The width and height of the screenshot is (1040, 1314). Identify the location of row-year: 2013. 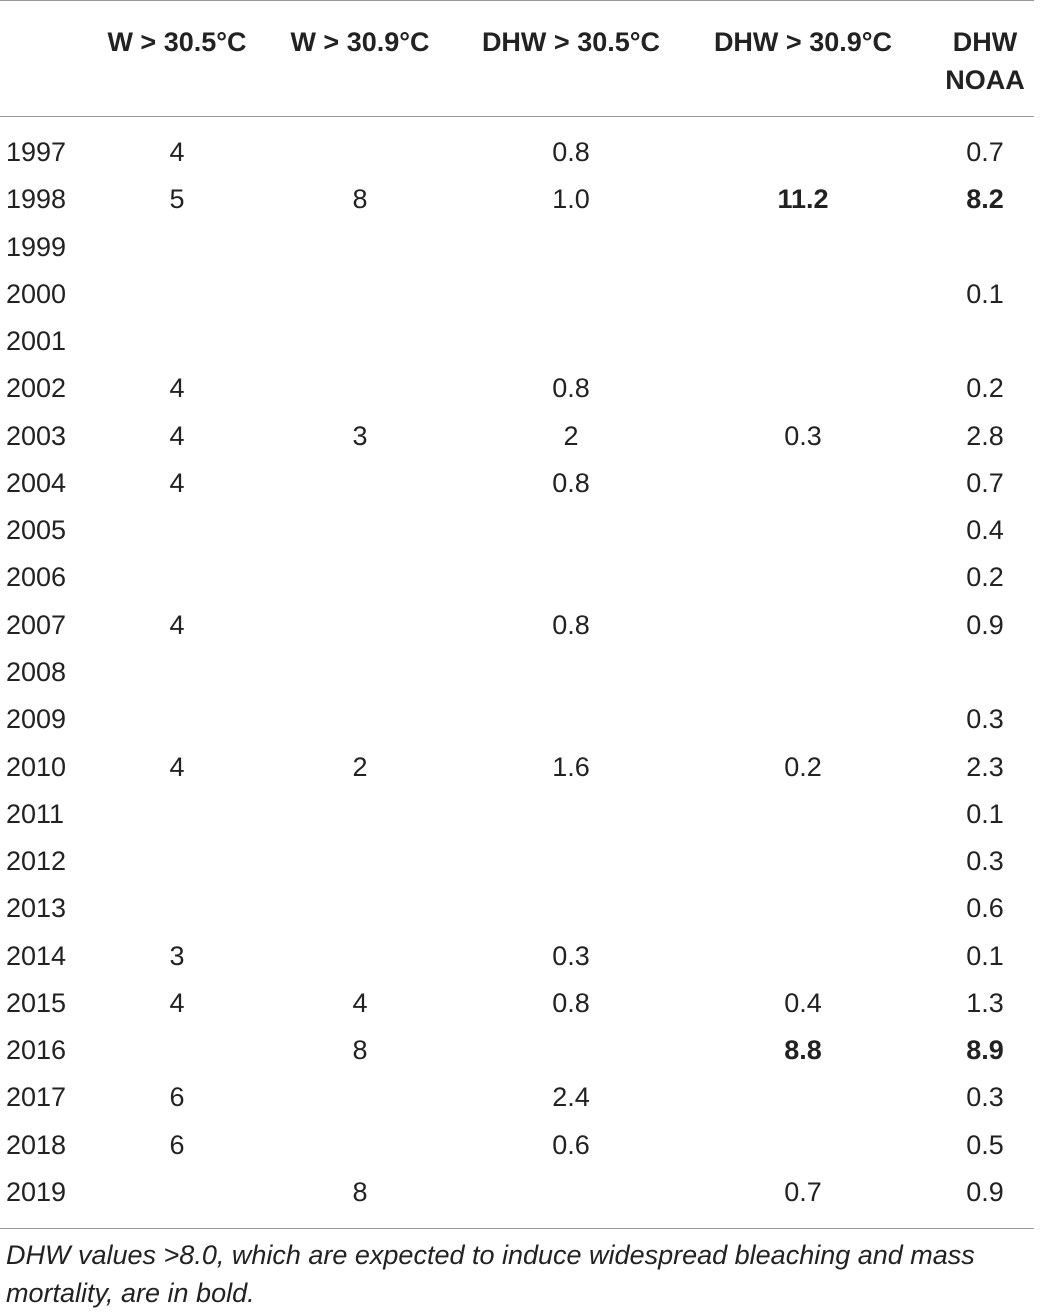
(36, 908).